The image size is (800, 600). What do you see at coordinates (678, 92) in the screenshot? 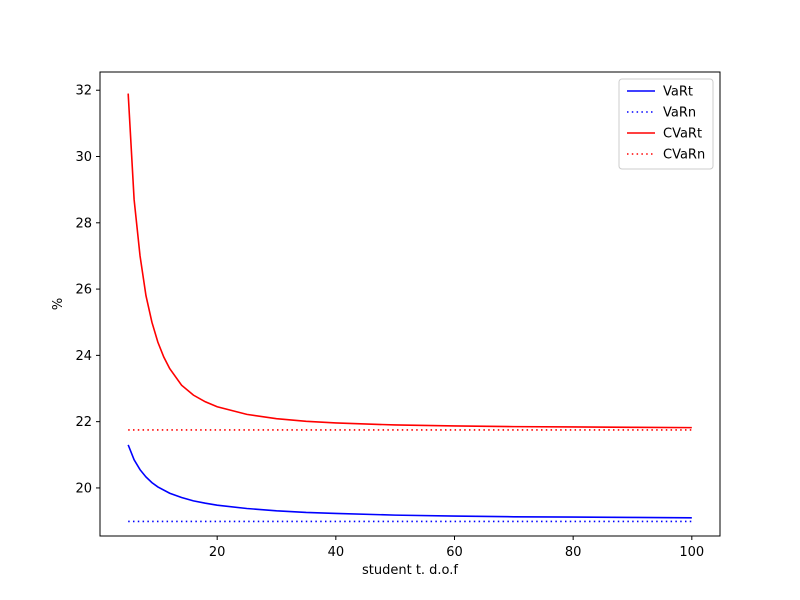
I see `legend-label-vart: VaRt` at bounding box center [678, 92].